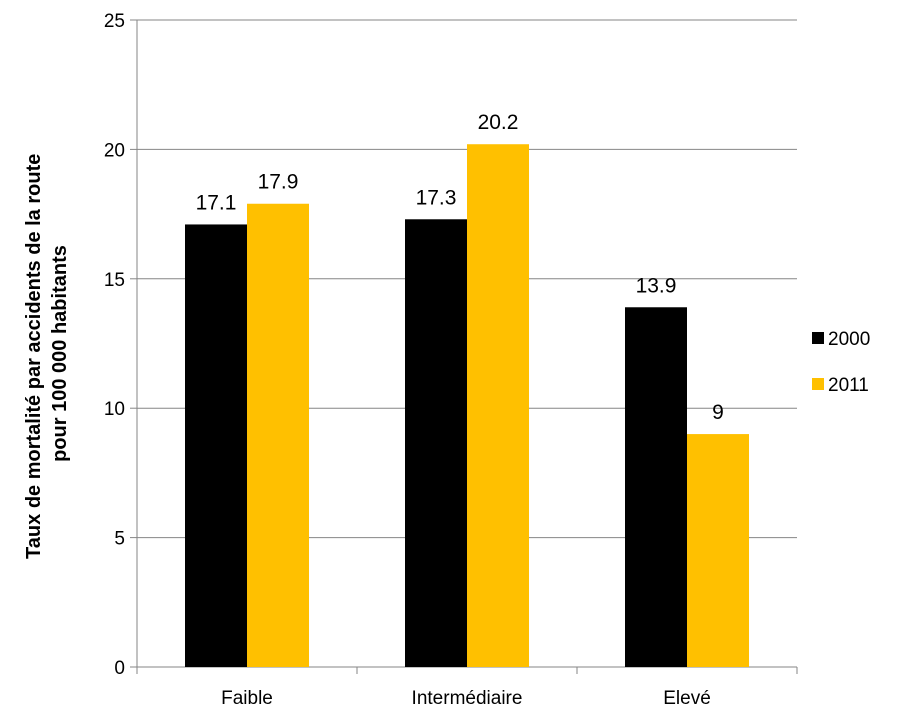  What do you see at coordinates (436, 443) in the screenshot?
I see `bar-2000-Intermédiaire` at bounding box center [436, 443].